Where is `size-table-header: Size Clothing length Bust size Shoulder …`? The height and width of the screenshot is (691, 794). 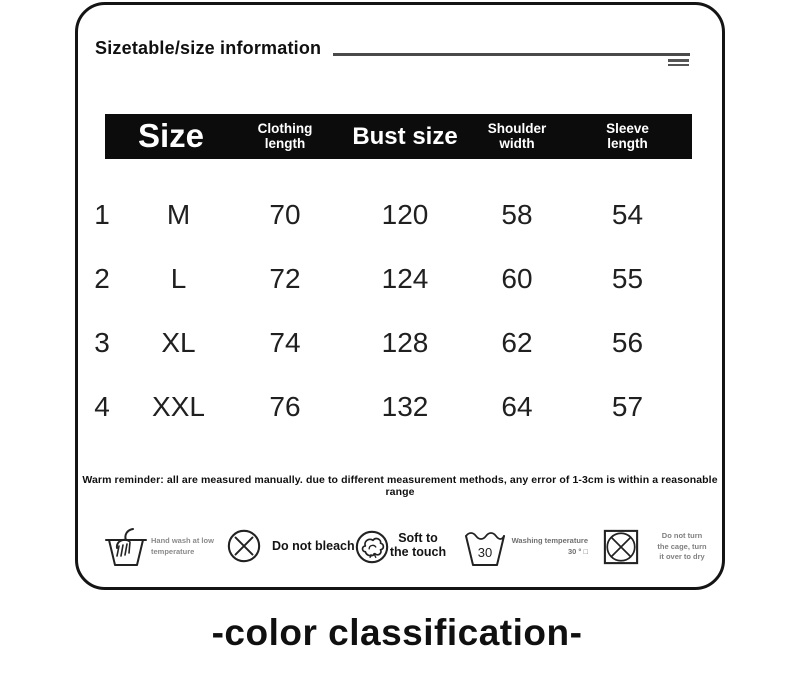
size-table-header: Size Clothing length Bust size Shoulder … is located at coordinates (398, 136).